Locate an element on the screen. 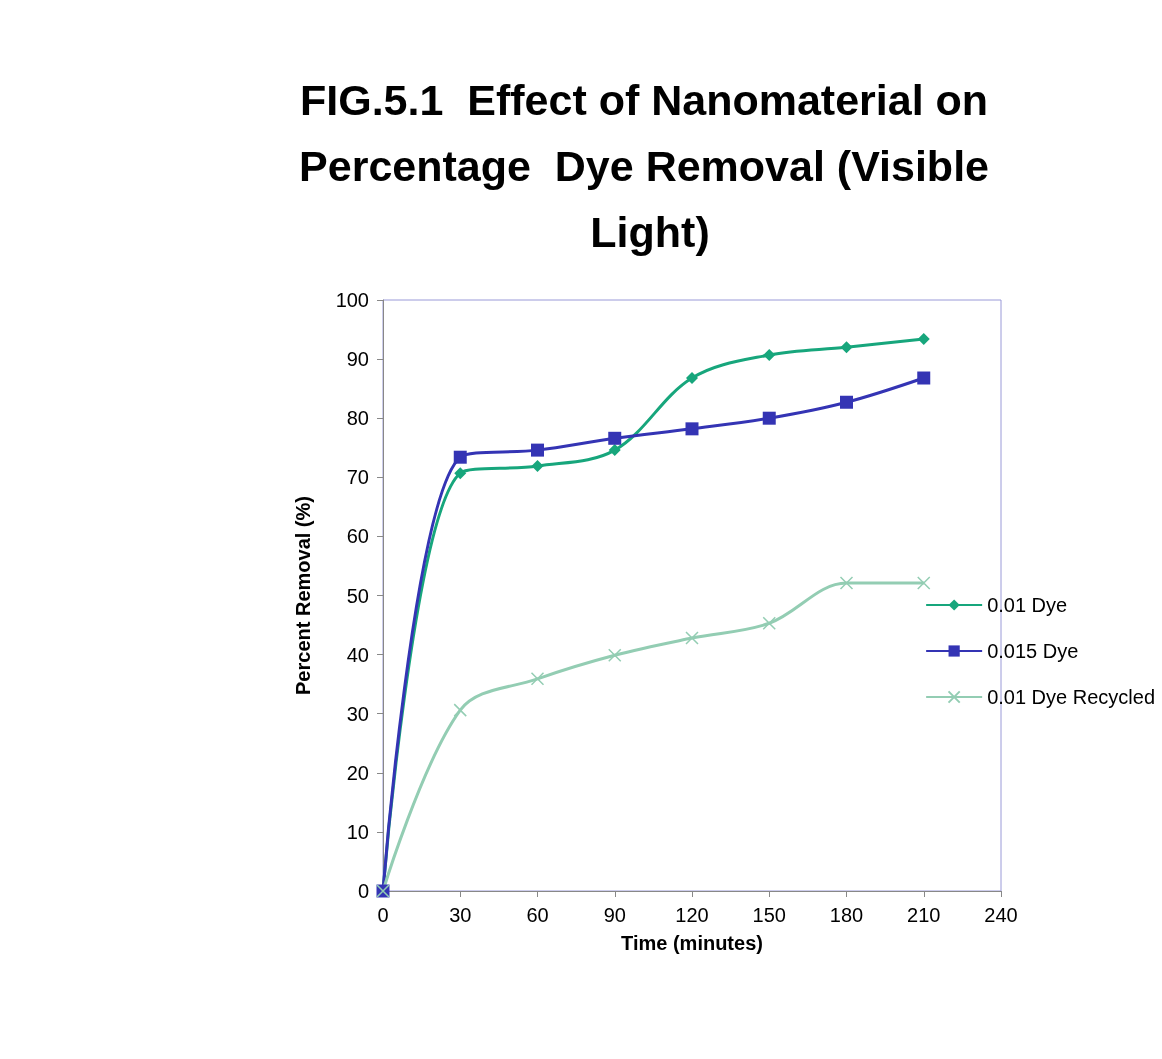 The image size is (1162, 1059). legend-label: 0.015 Dye is located at coordinates (1033, 651).